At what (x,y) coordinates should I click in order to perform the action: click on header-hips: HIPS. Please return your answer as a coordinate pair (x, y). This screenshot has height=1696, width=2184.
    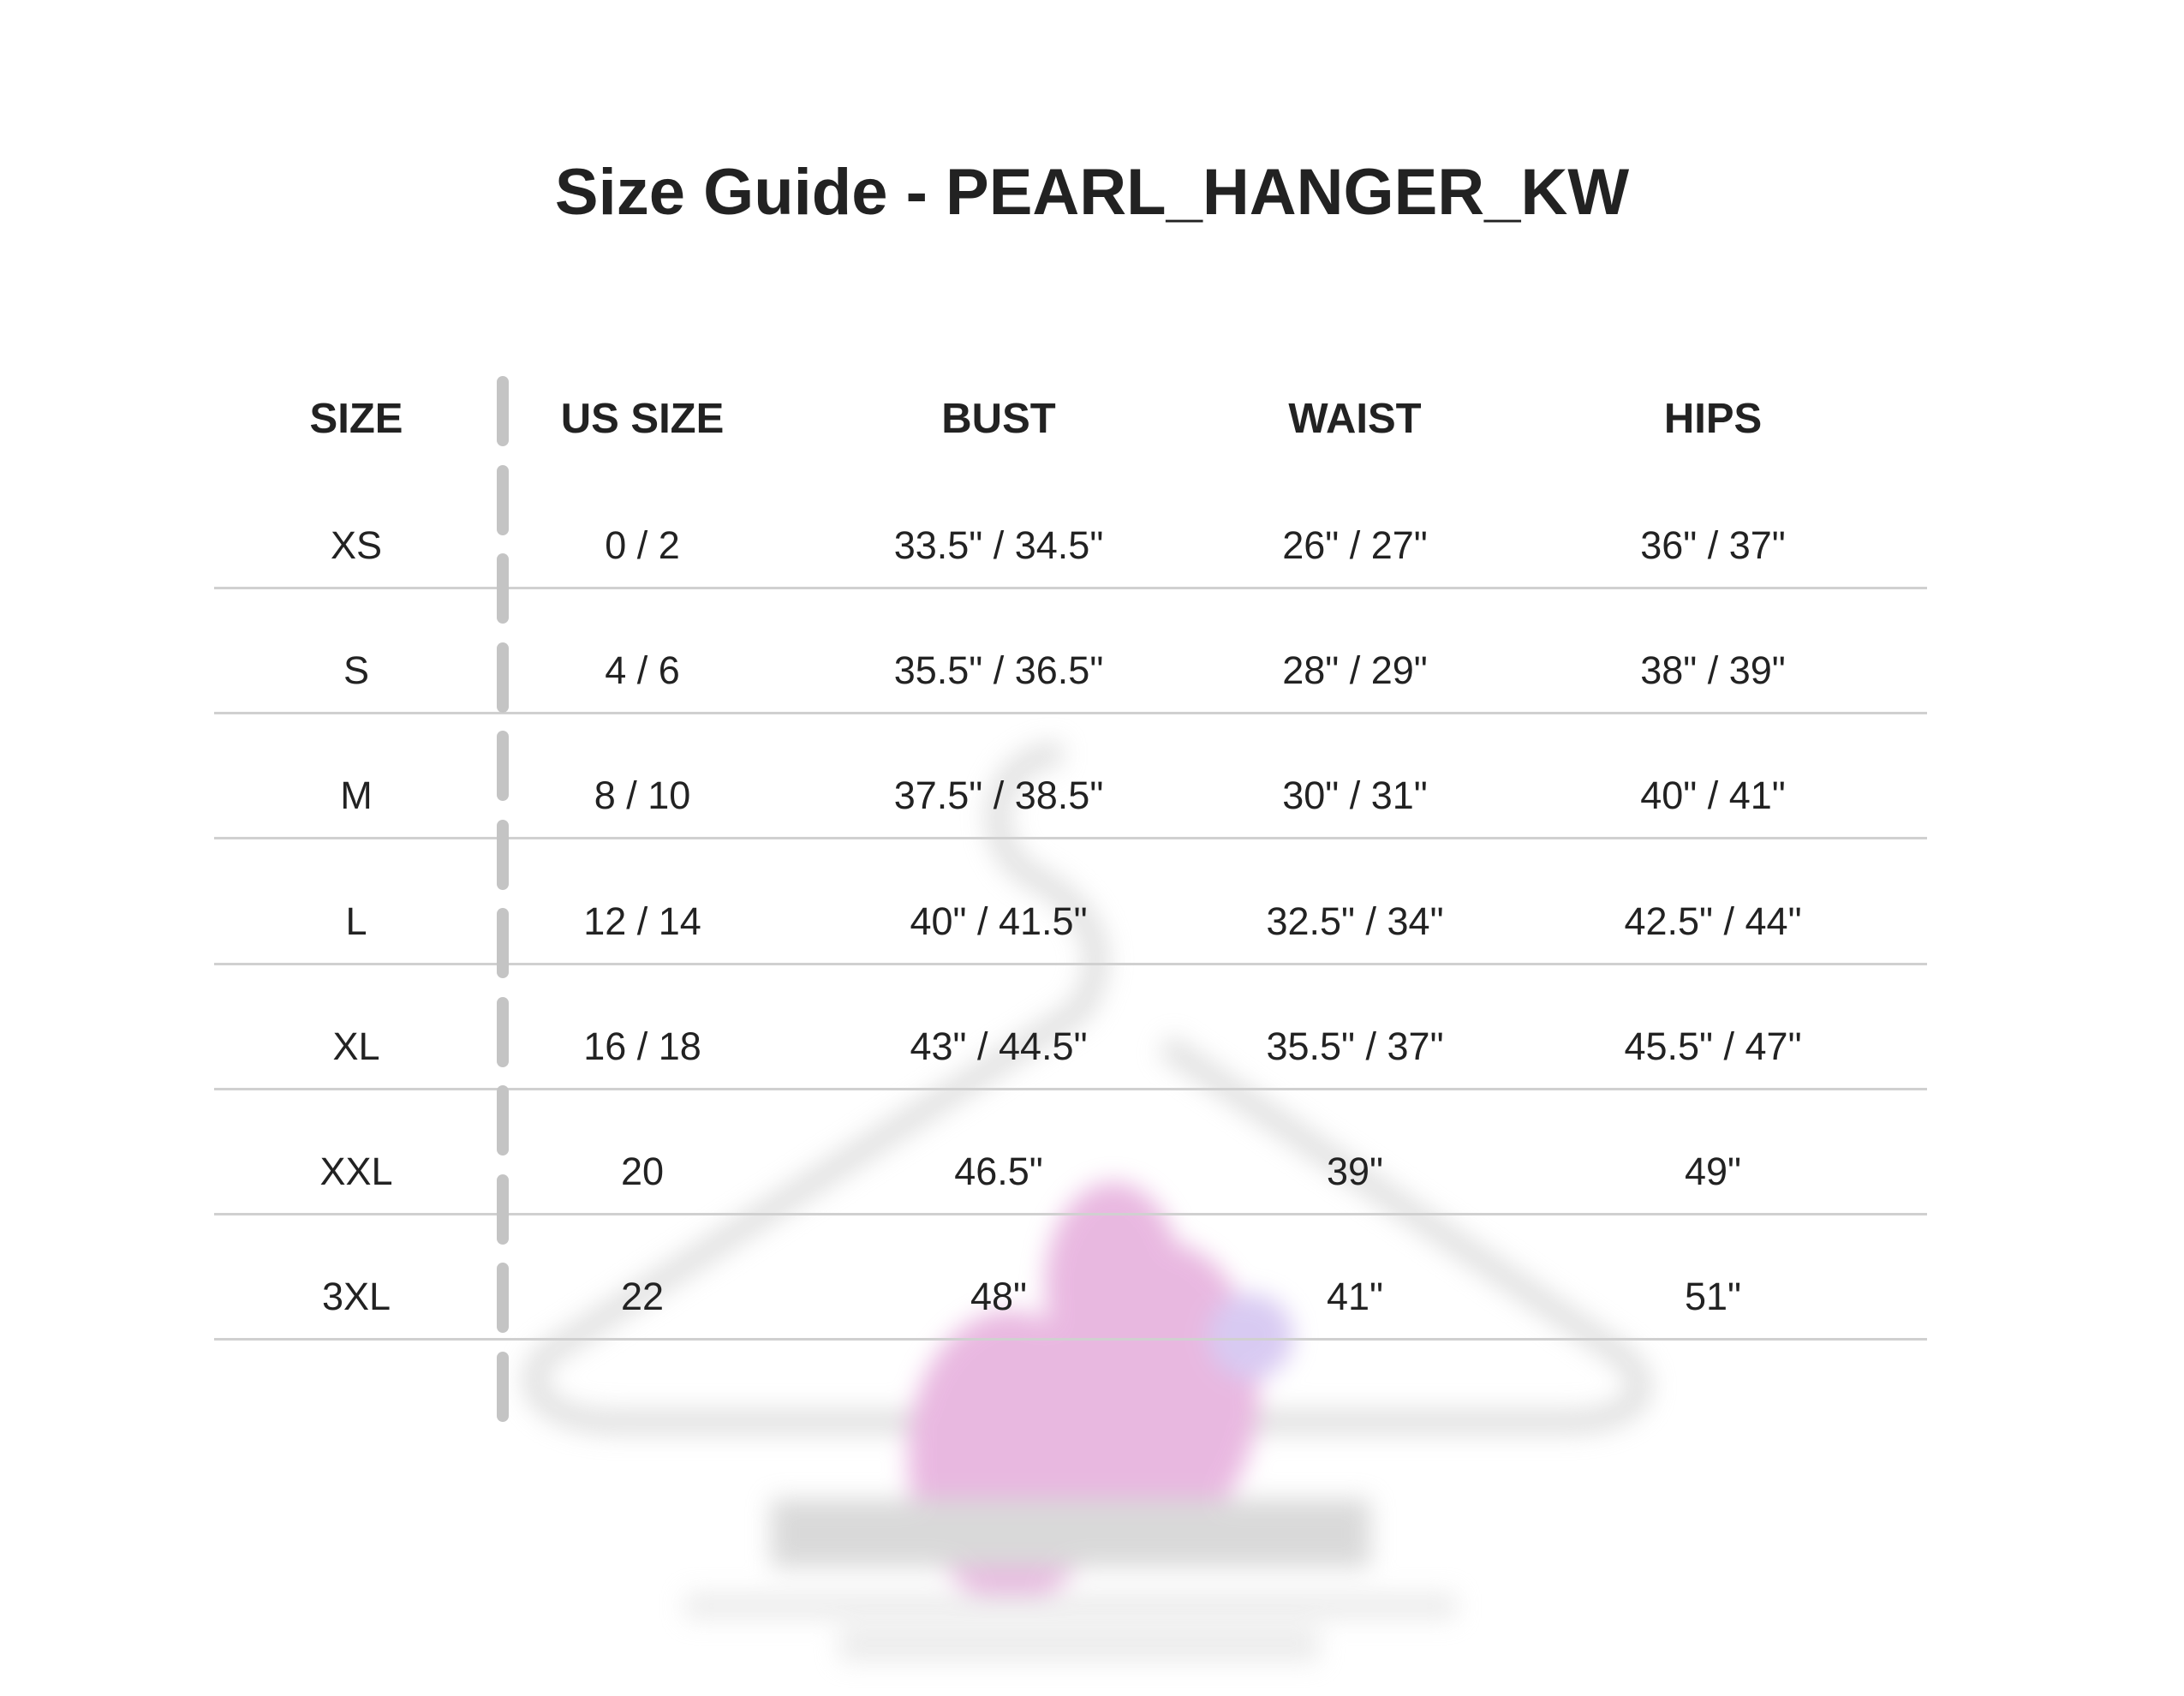
    Looking at the image, I should click on (1713, 419).